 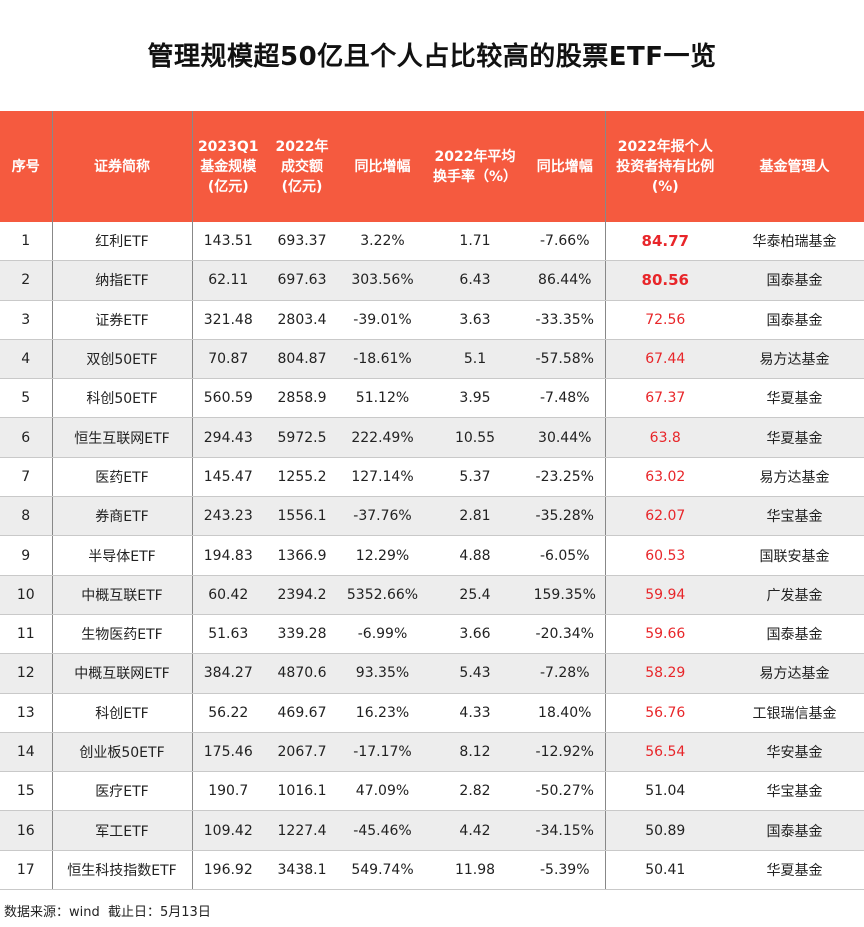 I want to click on footnote: 数据来源：wind 截止日：5月13日, so click(x=107, y=912).